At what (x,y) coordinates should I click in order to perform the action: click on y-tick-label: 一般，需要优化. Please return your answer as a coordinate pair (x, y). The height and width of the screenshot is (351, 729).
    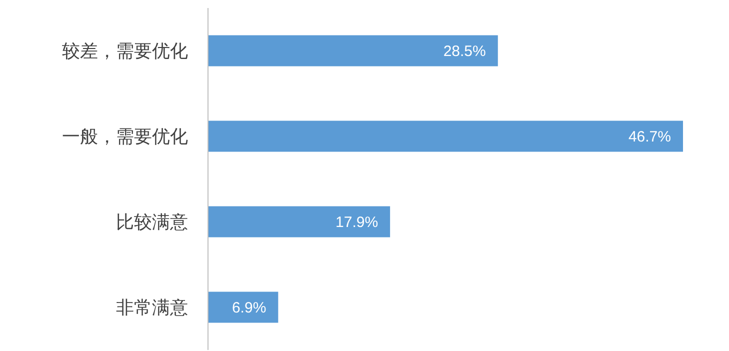
    Looking at the image, I should click on (125, 136).